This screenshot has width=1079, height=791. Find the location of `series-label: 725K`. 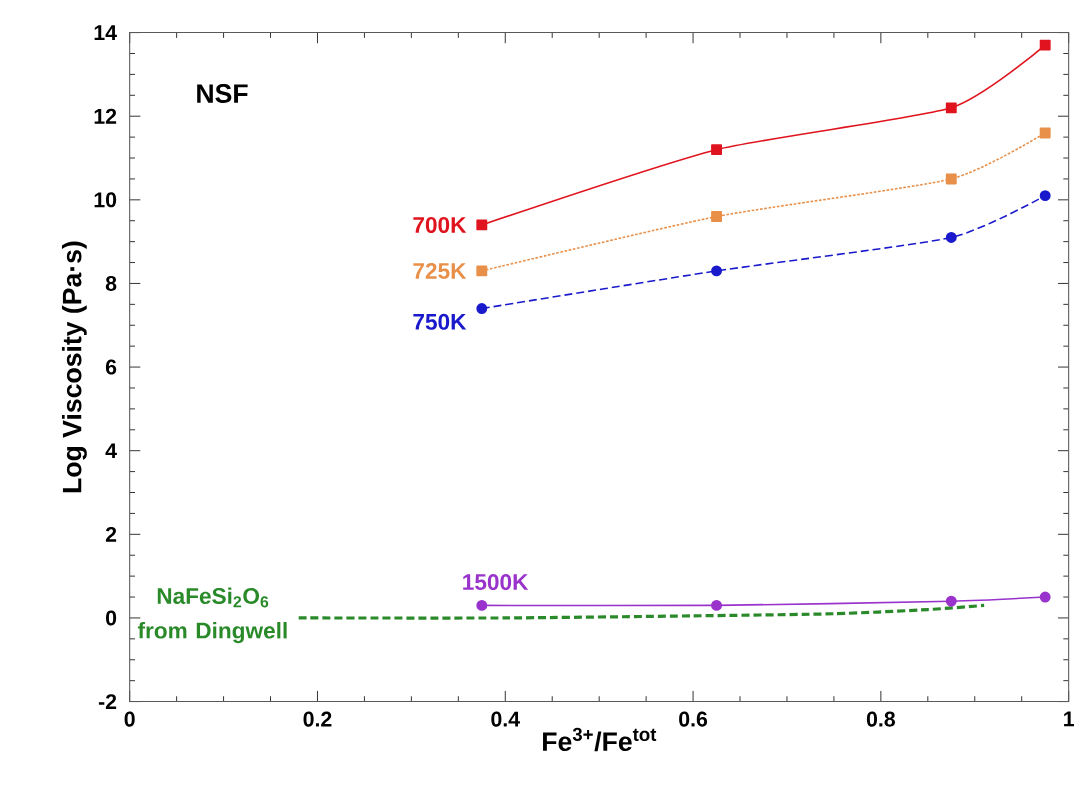

series-label: 725K is located at coordinates (440, 270).